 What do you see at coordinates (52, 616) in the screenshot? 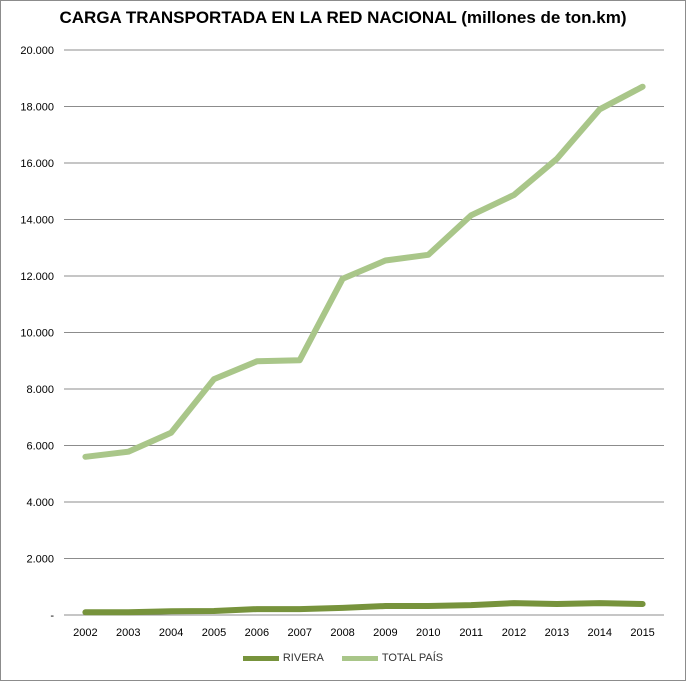
I see `y-tick-label: -` at bounding box center [52, 616].